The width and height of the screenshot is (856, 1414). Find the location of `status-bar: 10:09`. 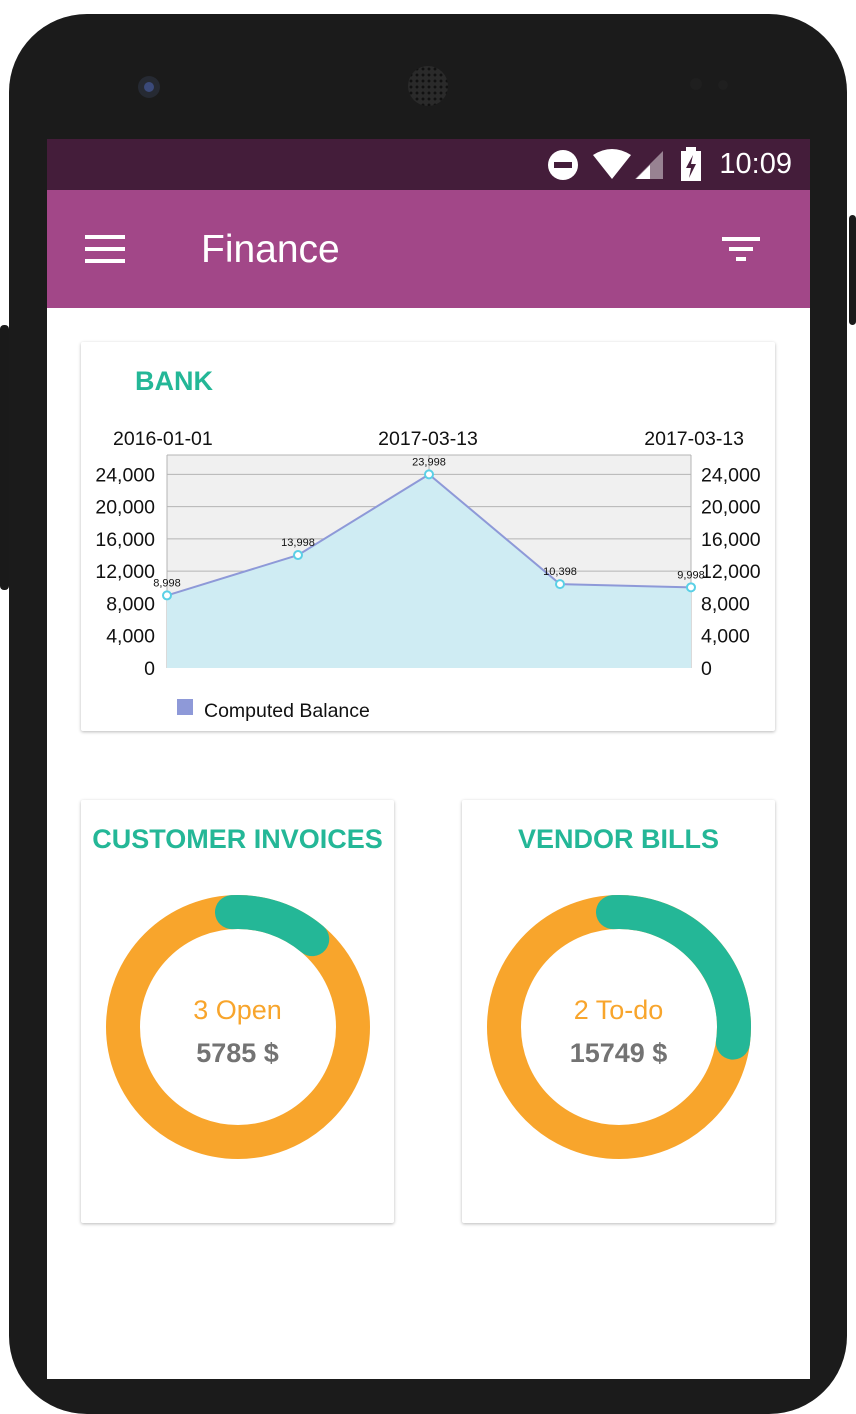

status-bar: 10:09 is located at coordinates (428, 164).